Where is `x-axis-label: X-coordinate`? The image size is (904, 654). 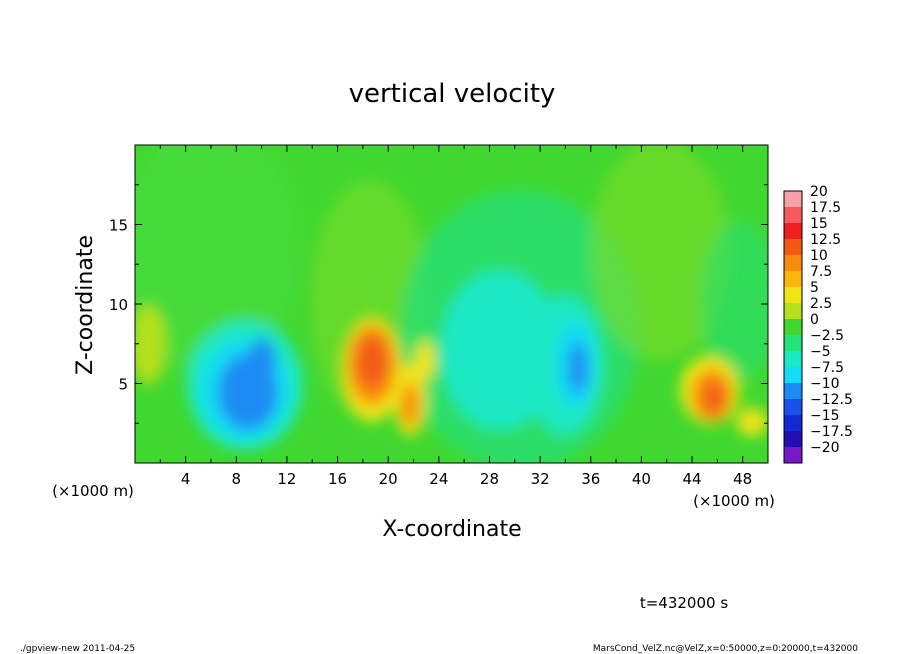
x-axis-label: X-coordinate is located at coordinates (451, 529).